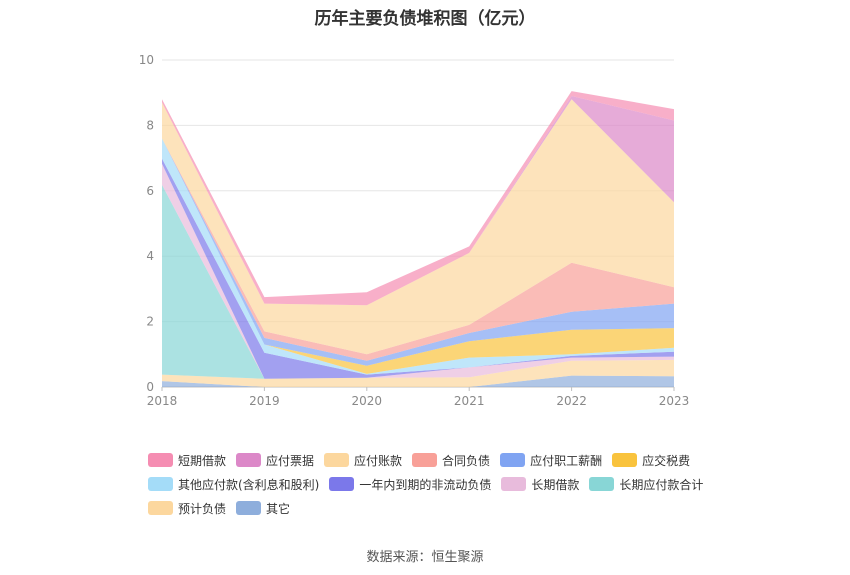 The width and height of the screenshot is (850, 575). Describe the element at coordinates (146, 60) in the screenshot. I see `y-tick-label: 10` at that location.